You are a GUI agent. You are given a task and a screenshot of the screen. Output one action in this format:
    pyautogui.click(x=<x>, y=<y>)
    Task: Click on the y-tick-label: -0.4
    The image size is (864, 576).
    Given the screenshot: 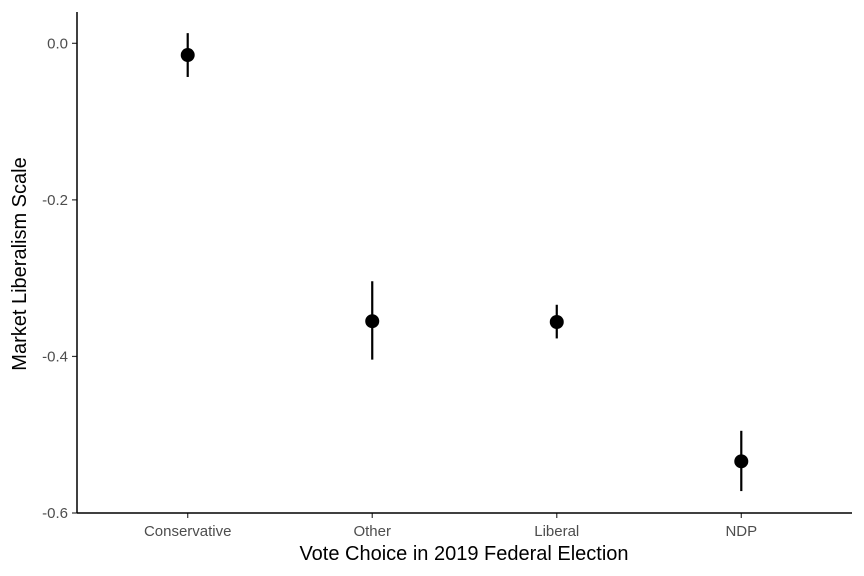 What is the action you would take?
    pyautogui.click(x=55, y=356)
    